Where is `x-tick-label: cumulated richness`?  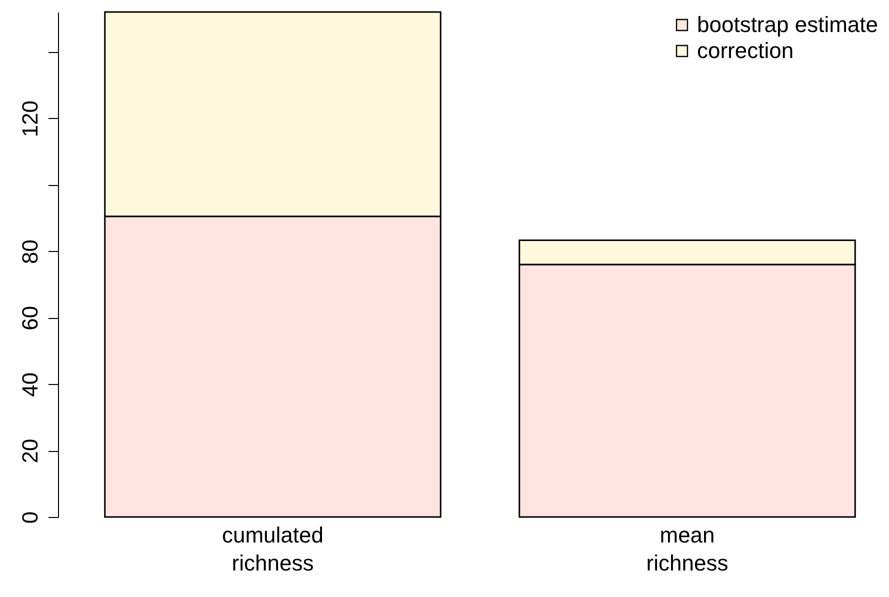
x-tick-label: cumulated richness is located at coordinates (273, 549).